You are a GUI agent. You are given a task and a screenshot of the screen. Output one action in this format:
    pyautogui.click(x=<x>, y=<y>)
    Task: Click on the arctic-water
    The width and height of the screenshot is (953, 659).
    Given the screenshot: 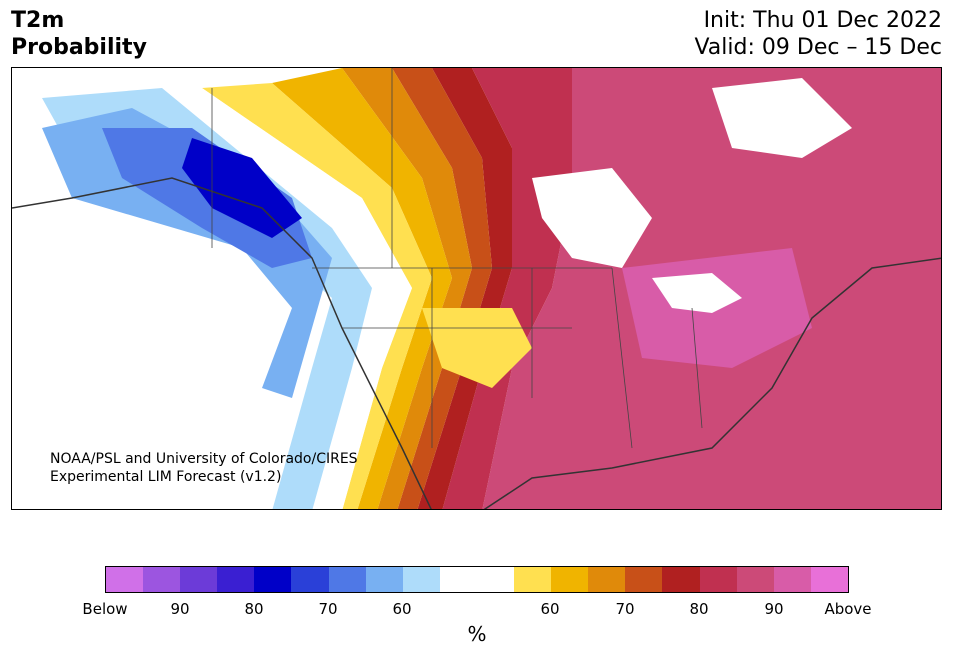 What is the action you would take?
    pyautogui.click(x=782, y=118)
    